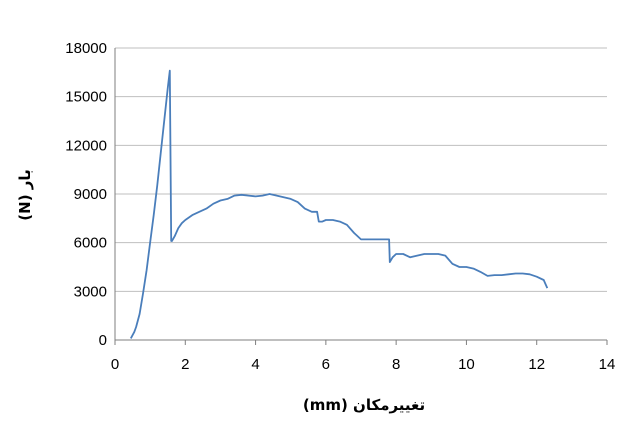 Image resolution: width=626 pixels, height=427 pixels. Describe the element at coordinates (364, 405) in the screenshot. I see `x-axis-label: تغییرمکان (mm)` at that location.